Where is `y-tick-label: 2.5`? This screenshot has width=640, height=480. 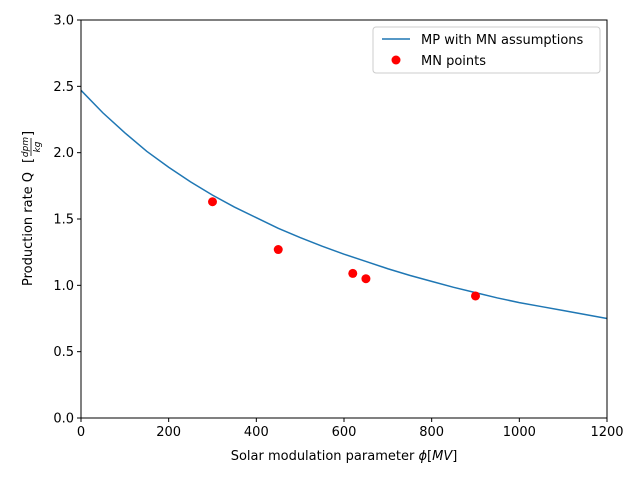
y-tick-label: 2.5 is located at coordinates (63, 87).